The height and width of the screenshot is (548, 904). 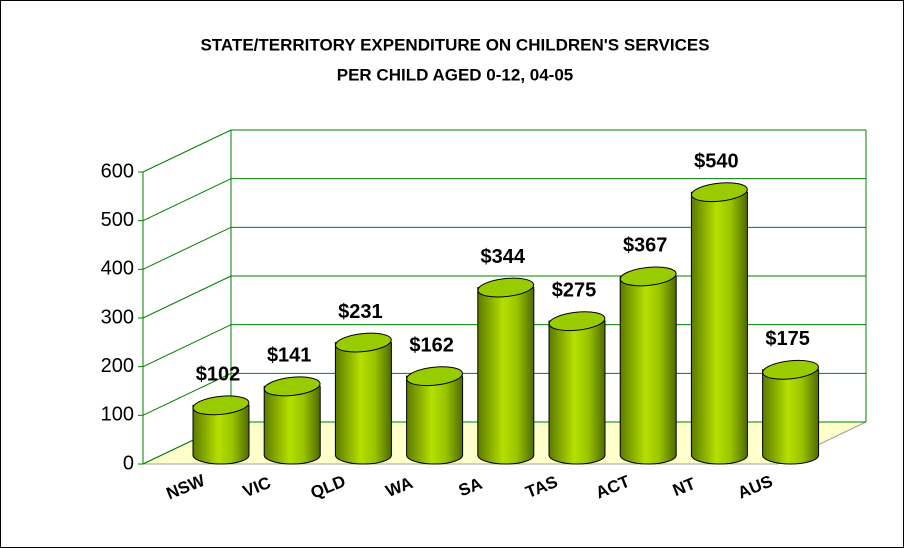 What do you see at coordinates (574, 290) in the screenshot?
I see `data-label: $275` at bounding box center [574, 290].